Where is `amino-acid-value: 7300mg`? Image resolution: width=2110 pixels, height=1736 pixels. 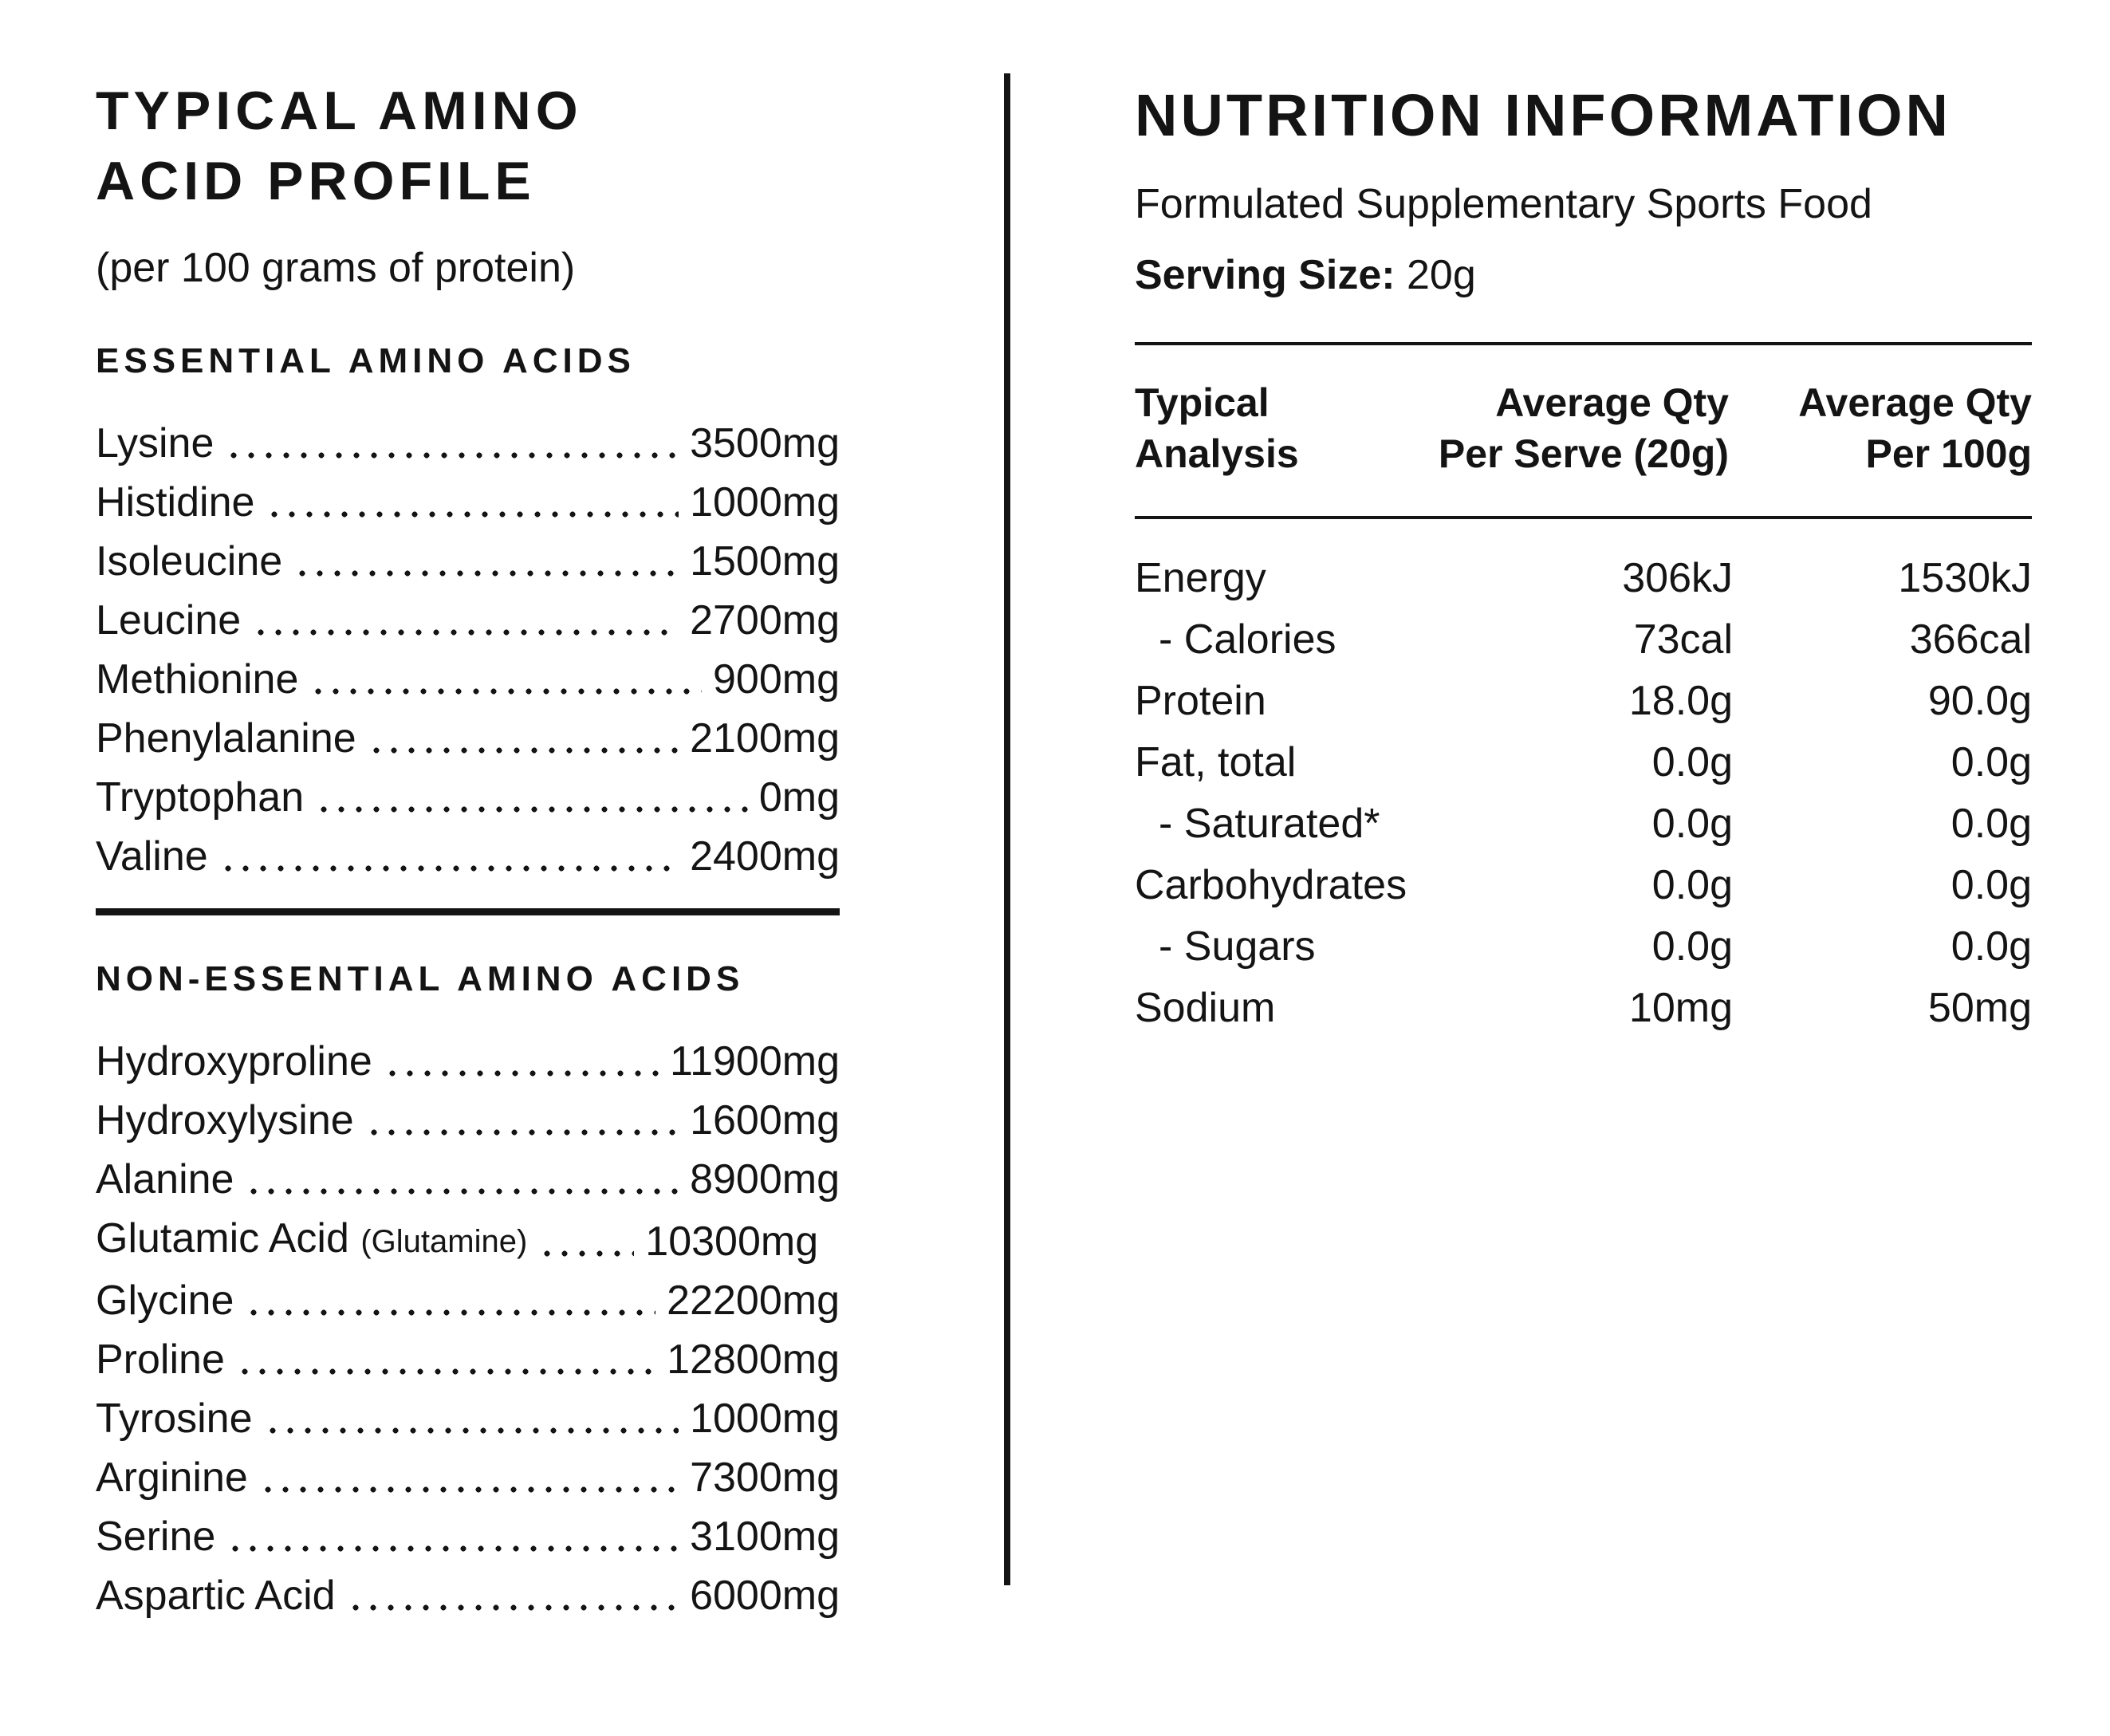
amino-acid-value: 7300mg is located at coordinates (765, 1478).